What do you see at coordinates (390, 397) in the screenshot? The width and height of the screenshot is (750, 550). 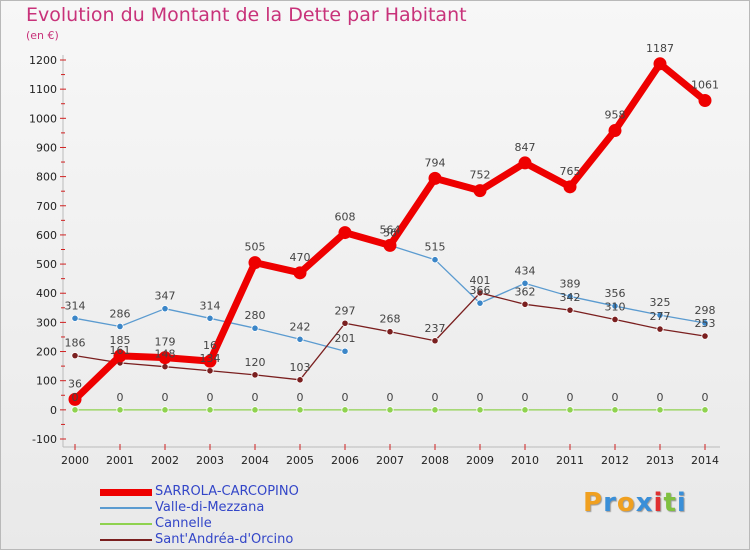 I see `data-label-2-7: 0` at bounding box center [390, 397].